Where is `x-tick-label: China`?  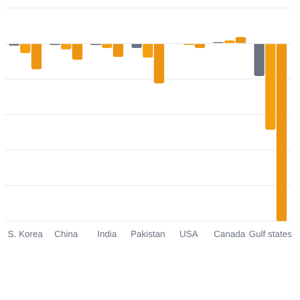 x-tick-label: China is located at coordinates (66, 234).